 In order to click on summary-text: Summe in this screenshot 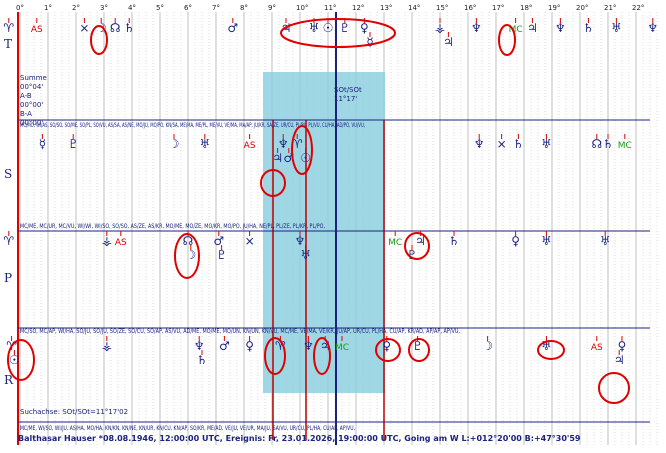, I will do `click(33, 78)`.